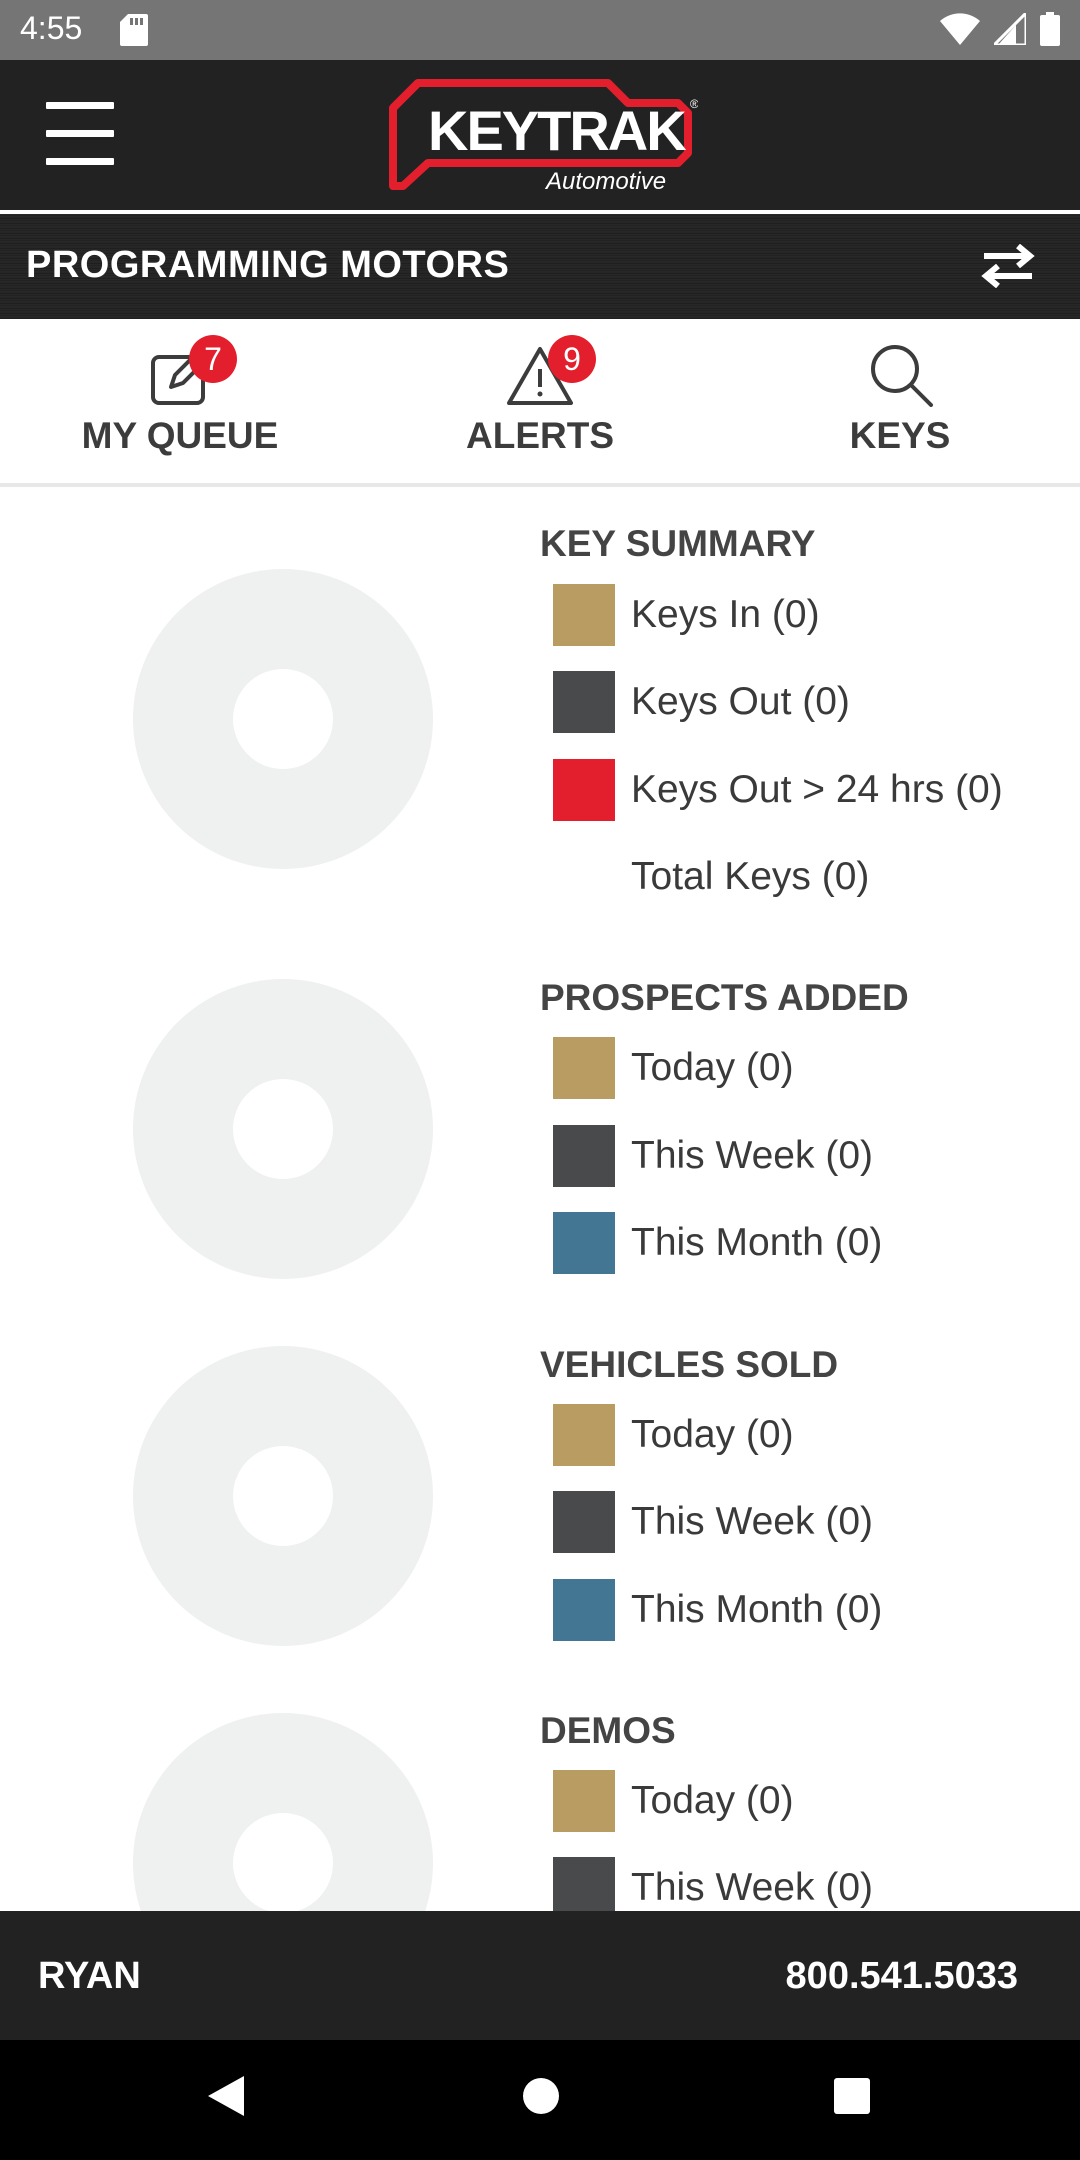 The width and height of the screenshot is (1080, 2160). I want to click on tab-label: MY QUEUE, so click(180, 435).